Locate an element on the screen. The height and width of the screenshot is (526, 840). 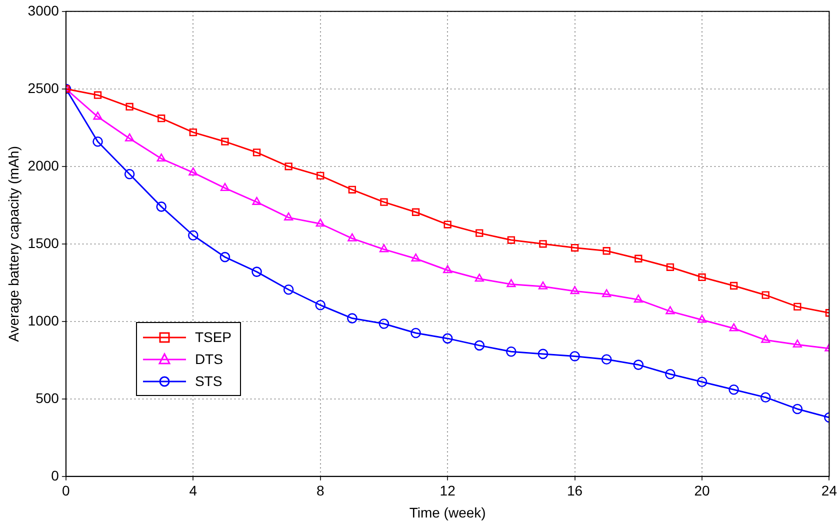
x-tick-label: 0 is located at coordinates (66, 490).